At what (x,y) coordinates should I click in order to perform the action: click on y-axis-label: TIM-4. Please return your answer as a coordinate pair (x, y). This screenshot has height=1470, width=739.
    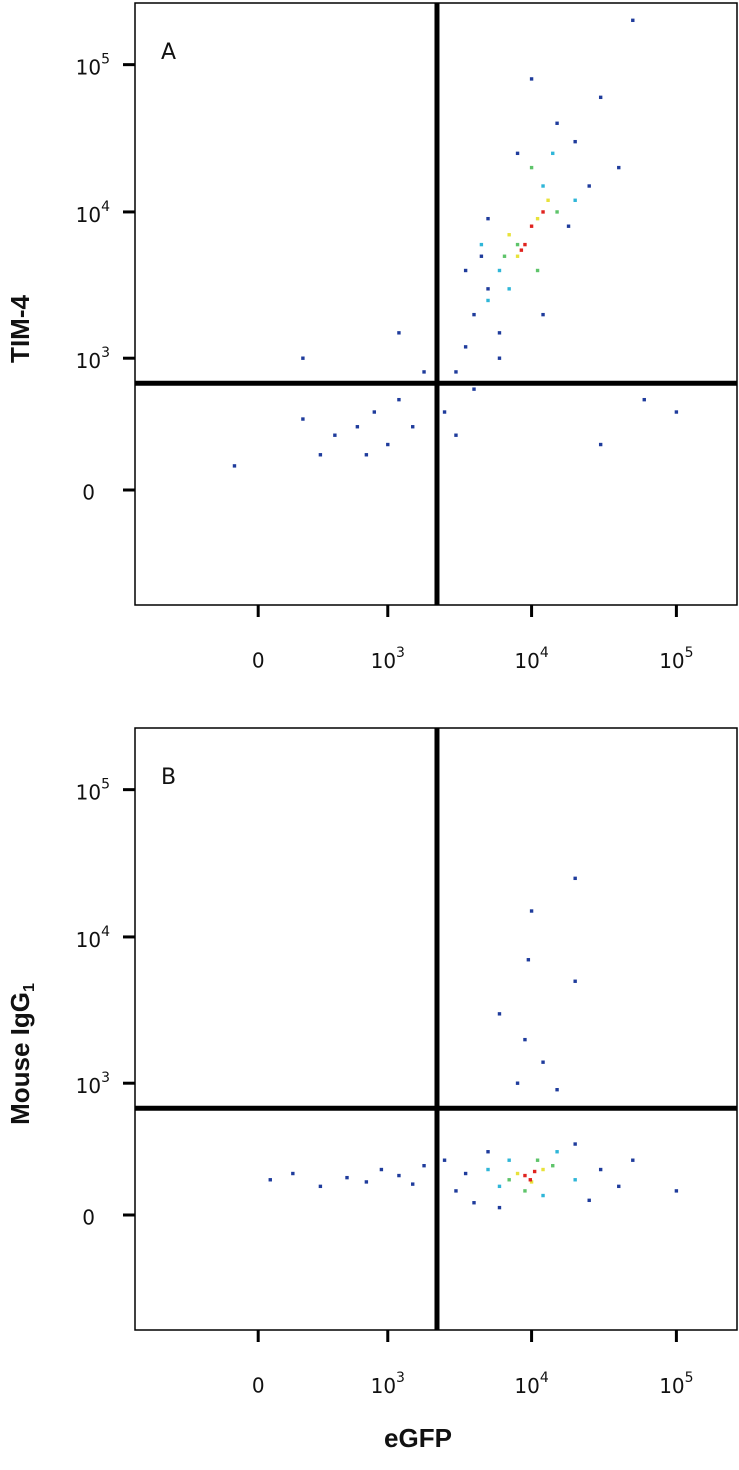
    Looking at the image, I should click on (20, 329).